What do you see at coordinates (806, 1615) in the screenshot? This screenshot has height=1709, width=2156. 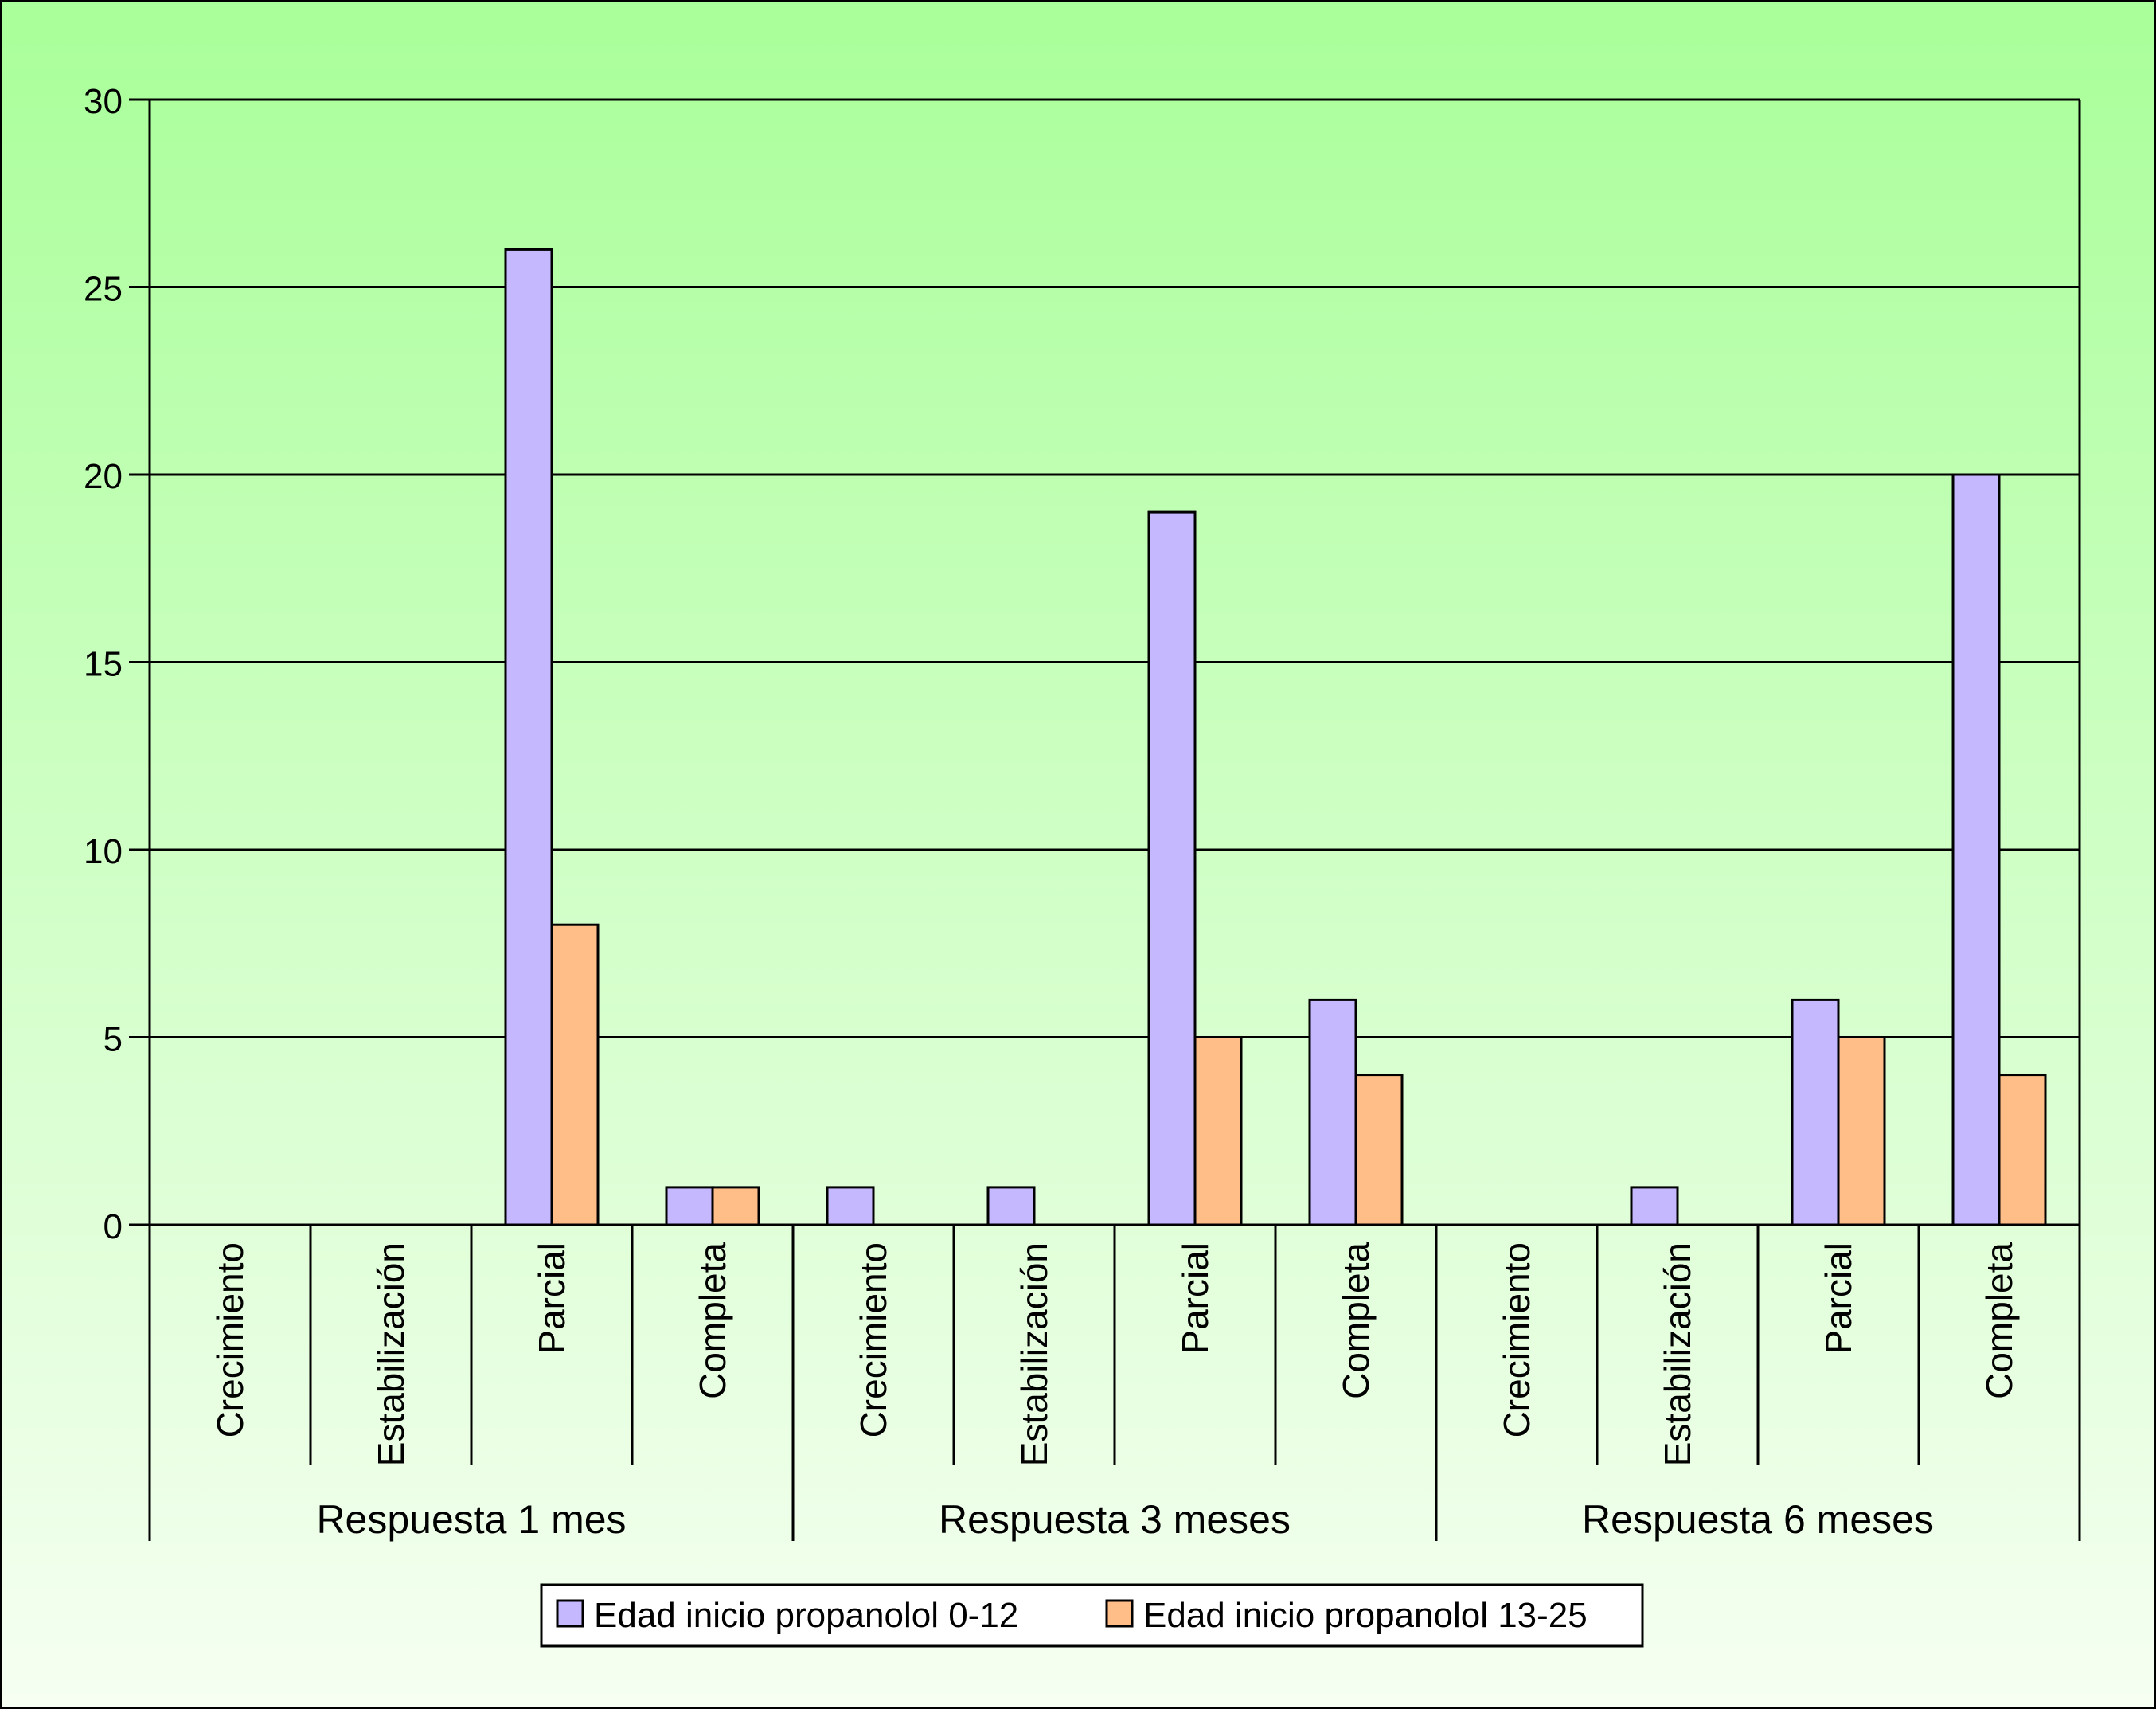 I see `legend-label: Edad inicio propanolol 0-12` at bounding box center [806, 1615].